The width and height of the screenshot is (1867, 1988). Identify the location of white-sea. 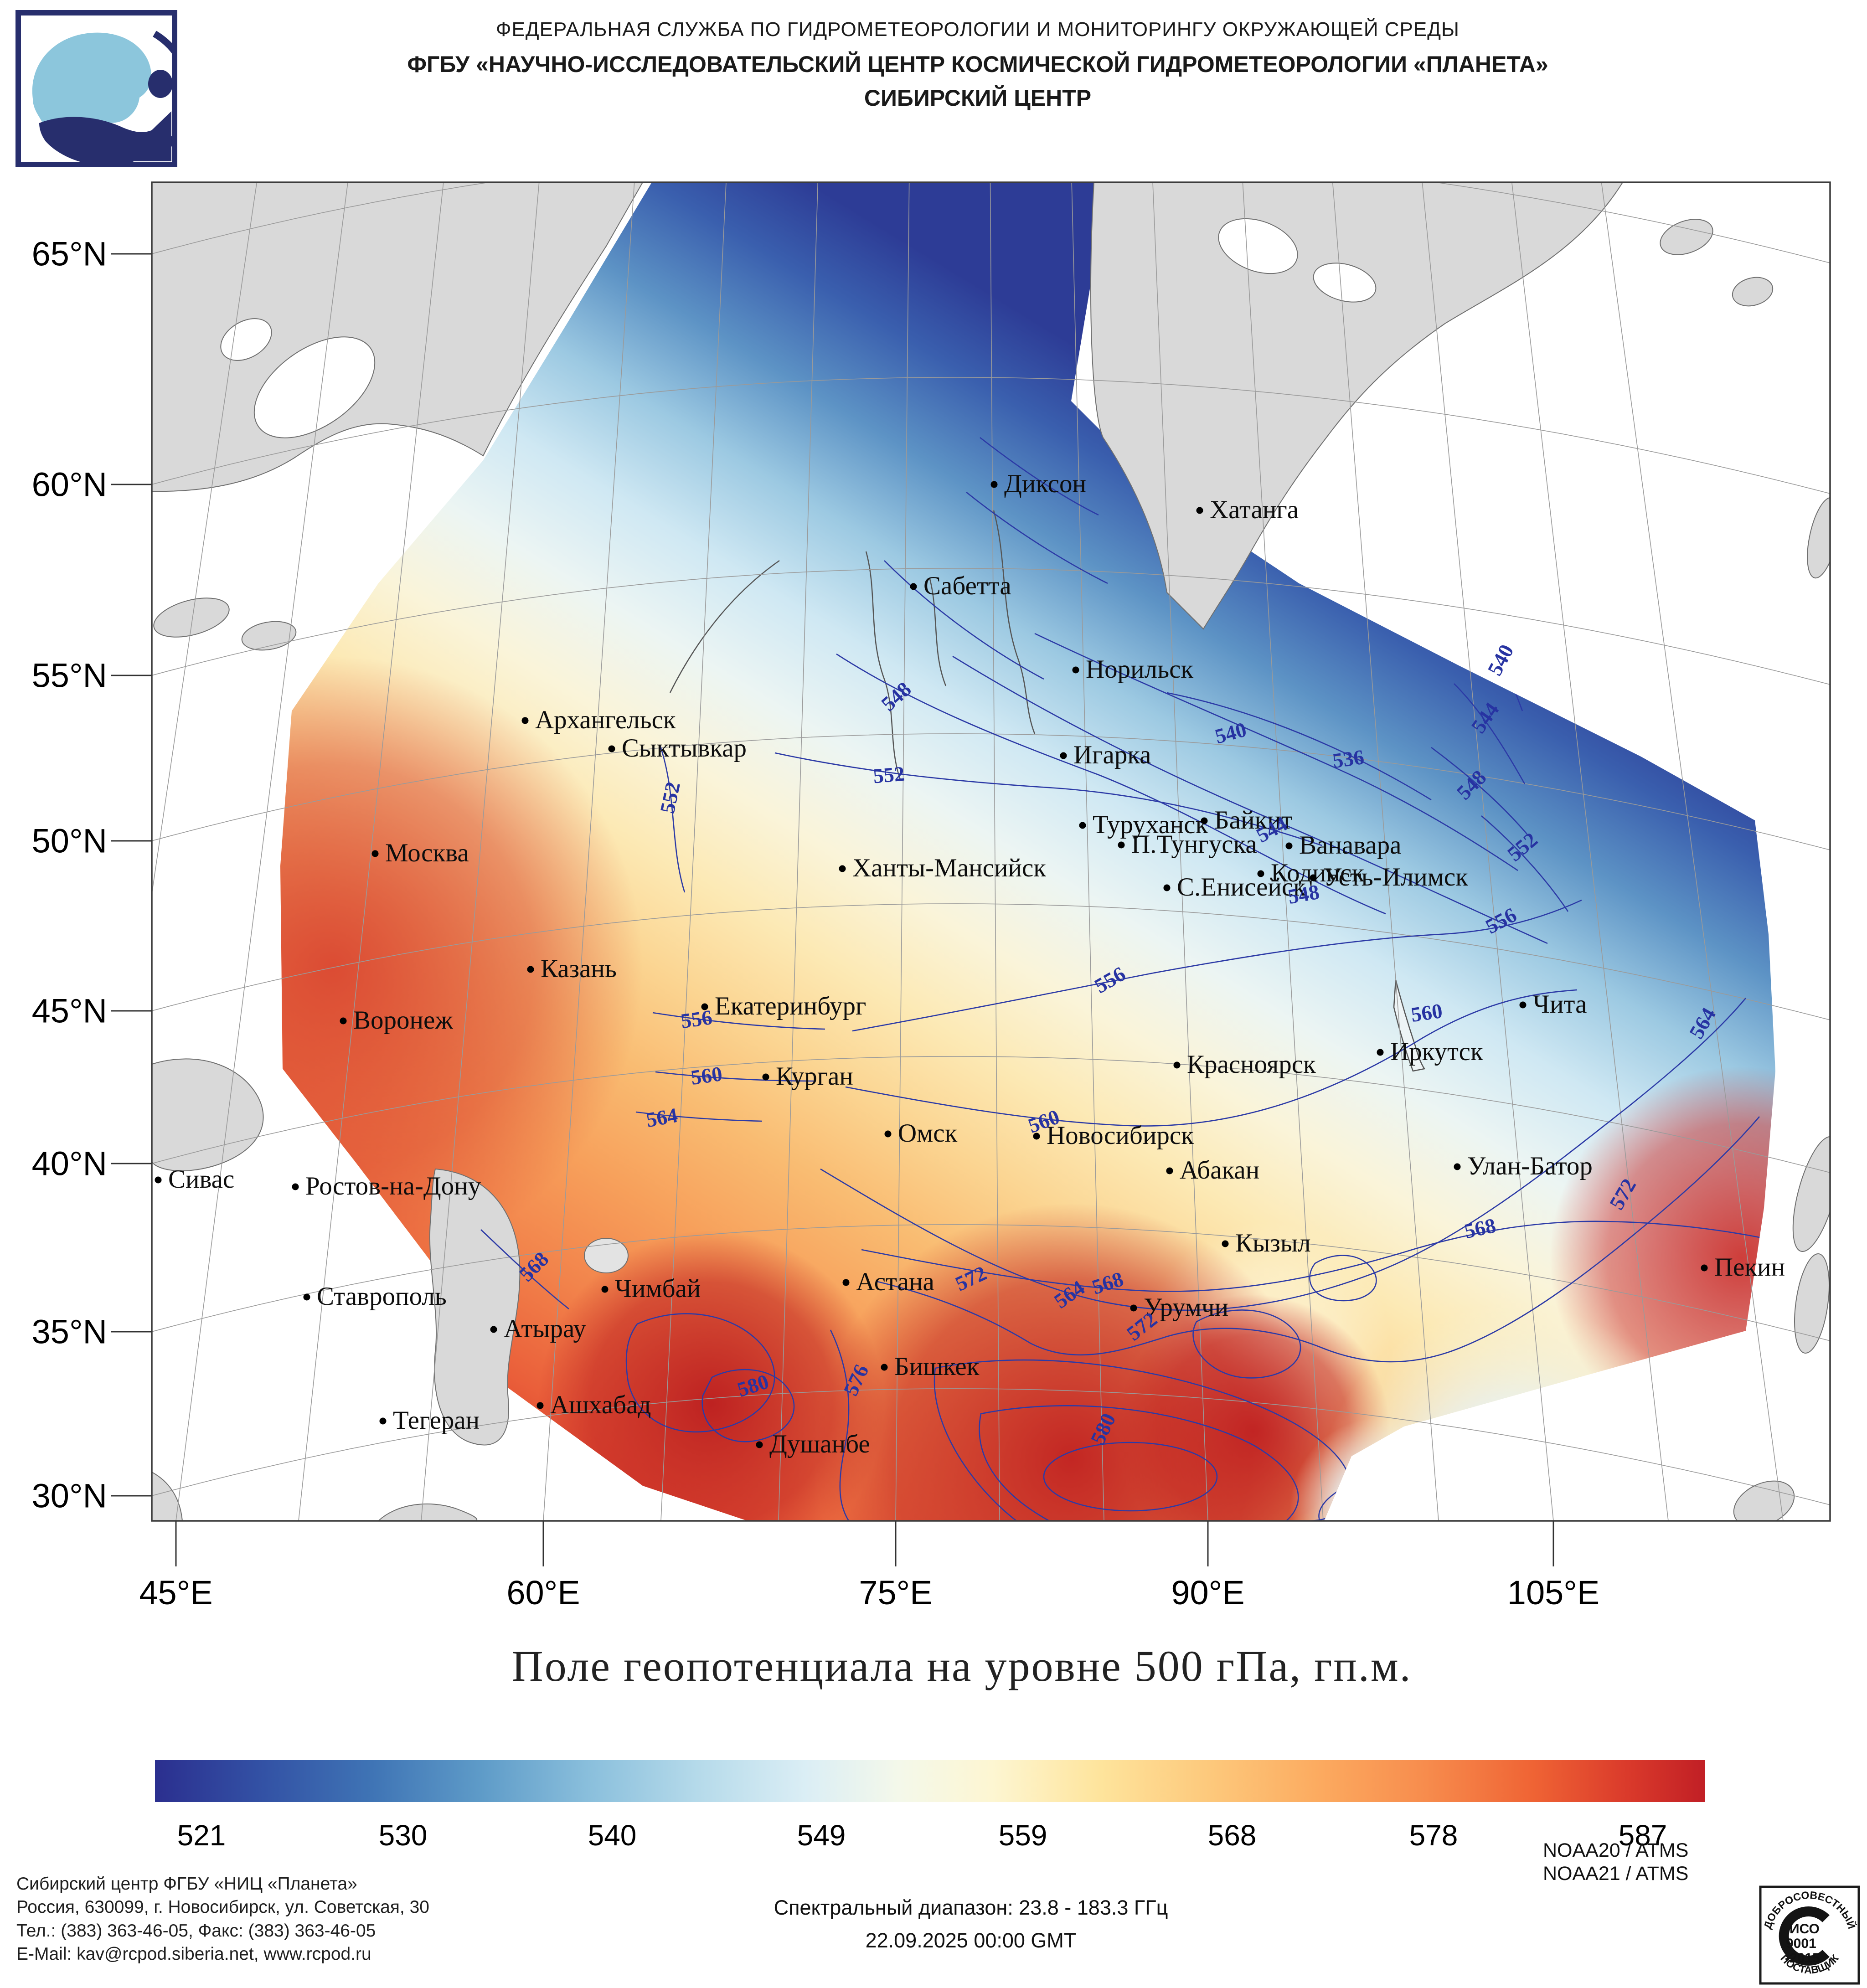
(314, 387).